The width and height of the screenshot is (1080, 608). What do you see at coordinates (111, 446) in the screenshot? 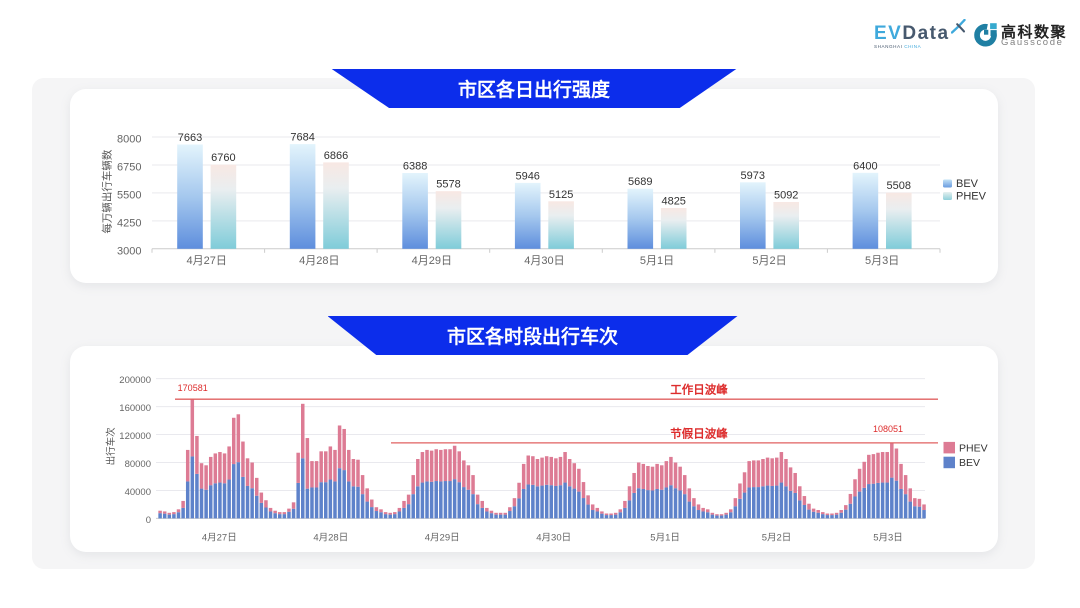
I see `svg-text: 出行车次` at bounding box center [111, 446].